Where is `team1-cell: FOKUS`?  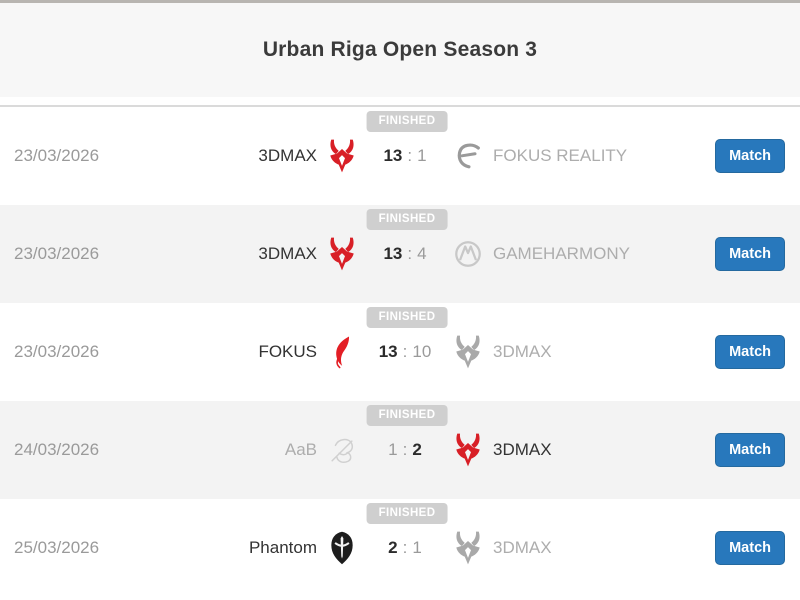
team1-cell: FOKUS is located at coordinates (253, 352).